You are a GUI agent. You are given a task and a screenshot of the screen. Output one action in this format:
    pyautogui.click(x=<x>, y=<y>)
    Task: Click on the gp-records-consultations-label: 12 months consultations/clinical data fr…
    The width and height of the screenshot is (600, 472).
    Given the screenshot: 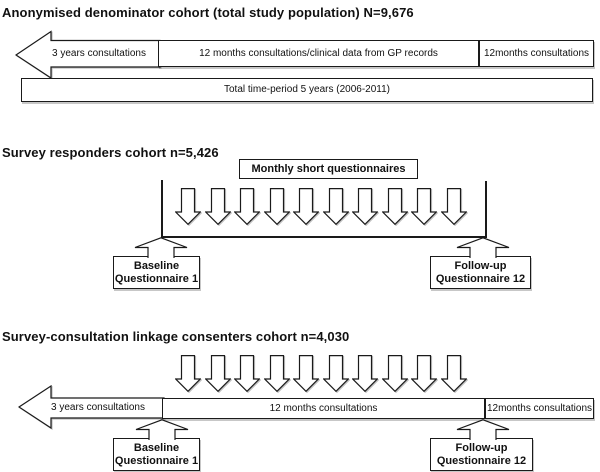 What is the action you would take?
    pyautogui.click(x=318, y=53)
    